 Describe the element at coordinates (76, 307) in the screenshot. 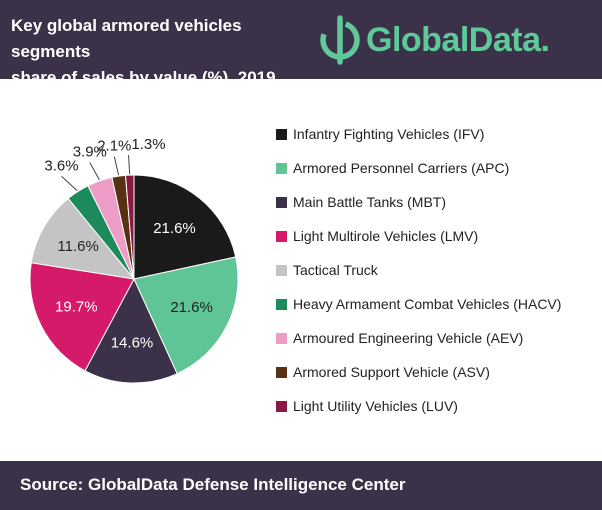

I see `data-label-light-multirole-vehicles: 19.7%` at that location.